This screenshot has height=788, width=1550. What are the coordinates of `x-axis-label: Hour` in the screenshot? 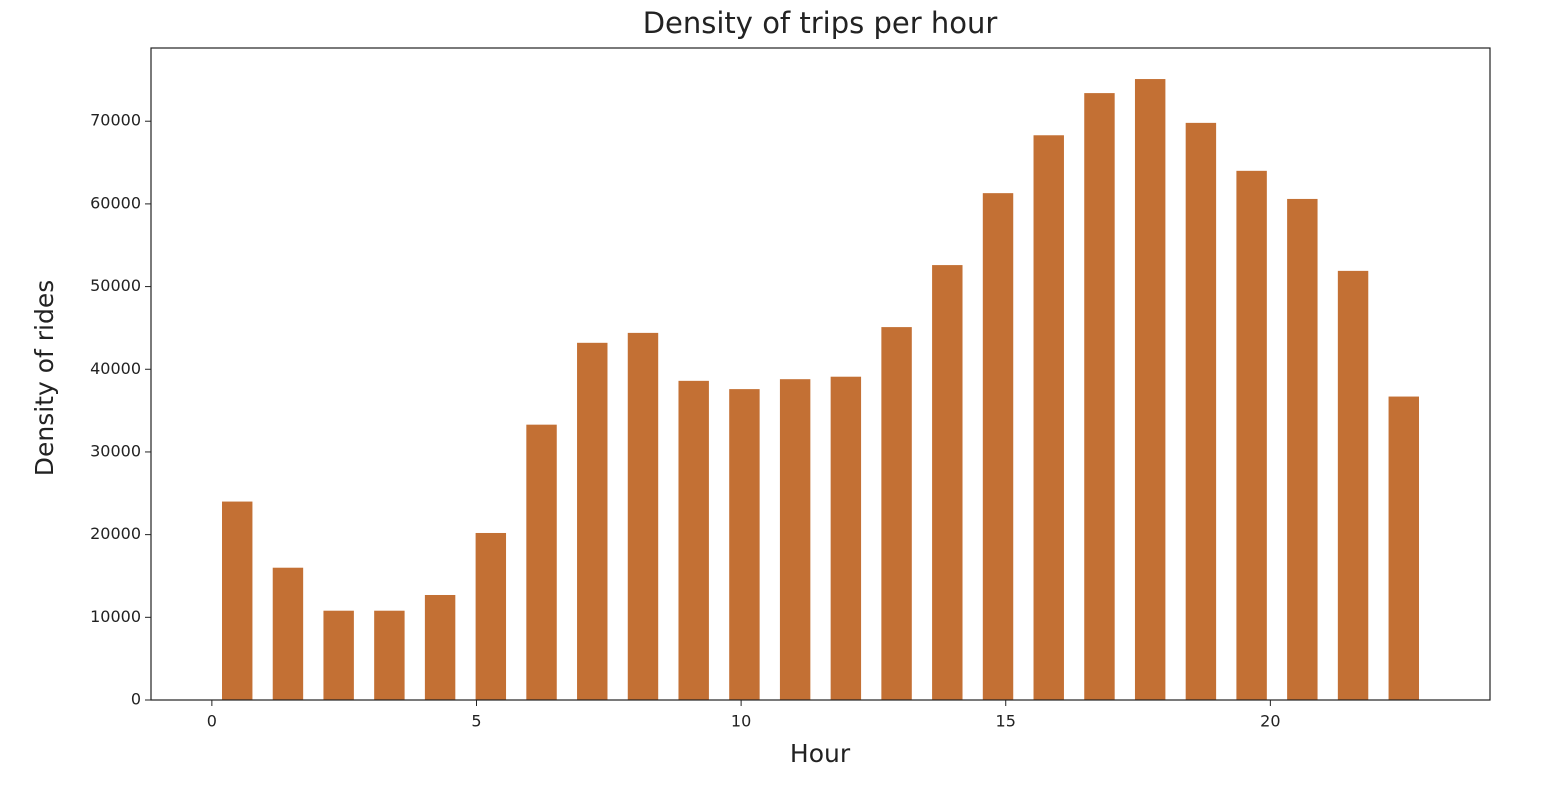 It's located at (820, 753).